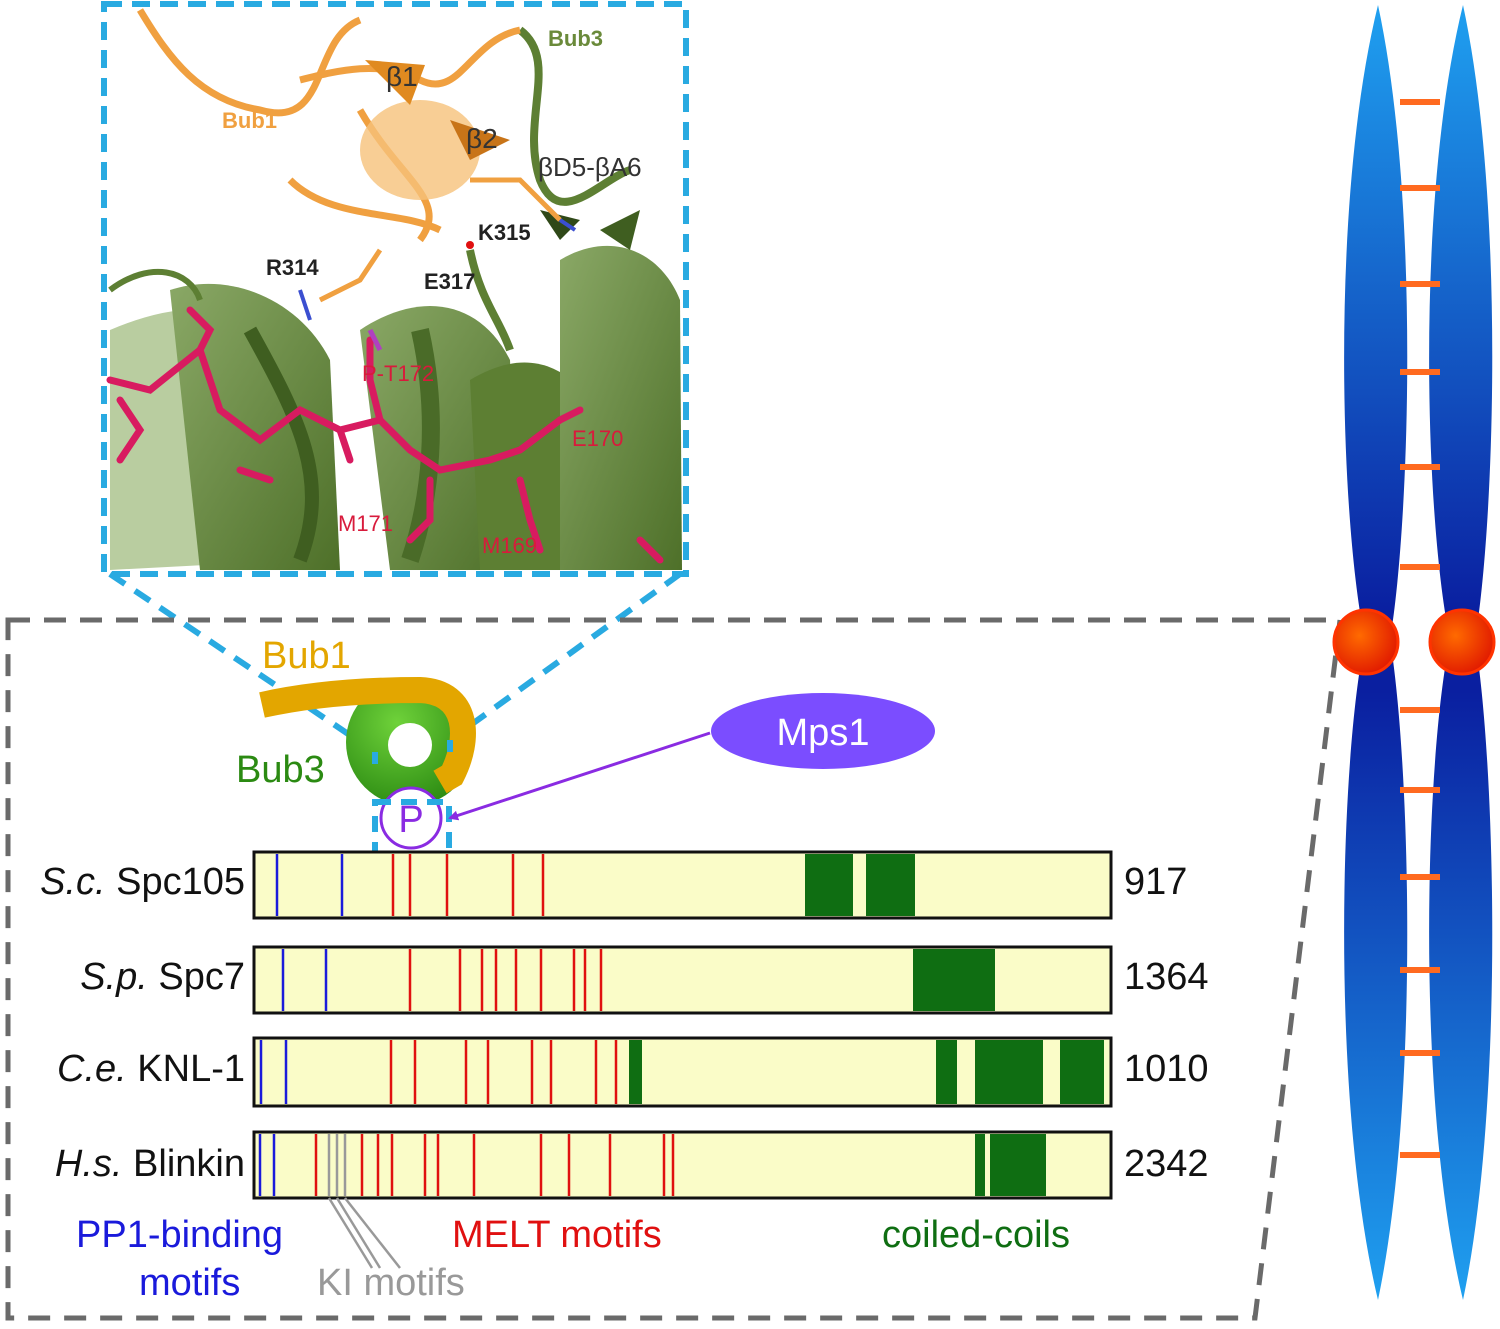  Describe the element at coordinates (337, 1165) in the screenshot. I see `ki-motifs-hs` at that location.